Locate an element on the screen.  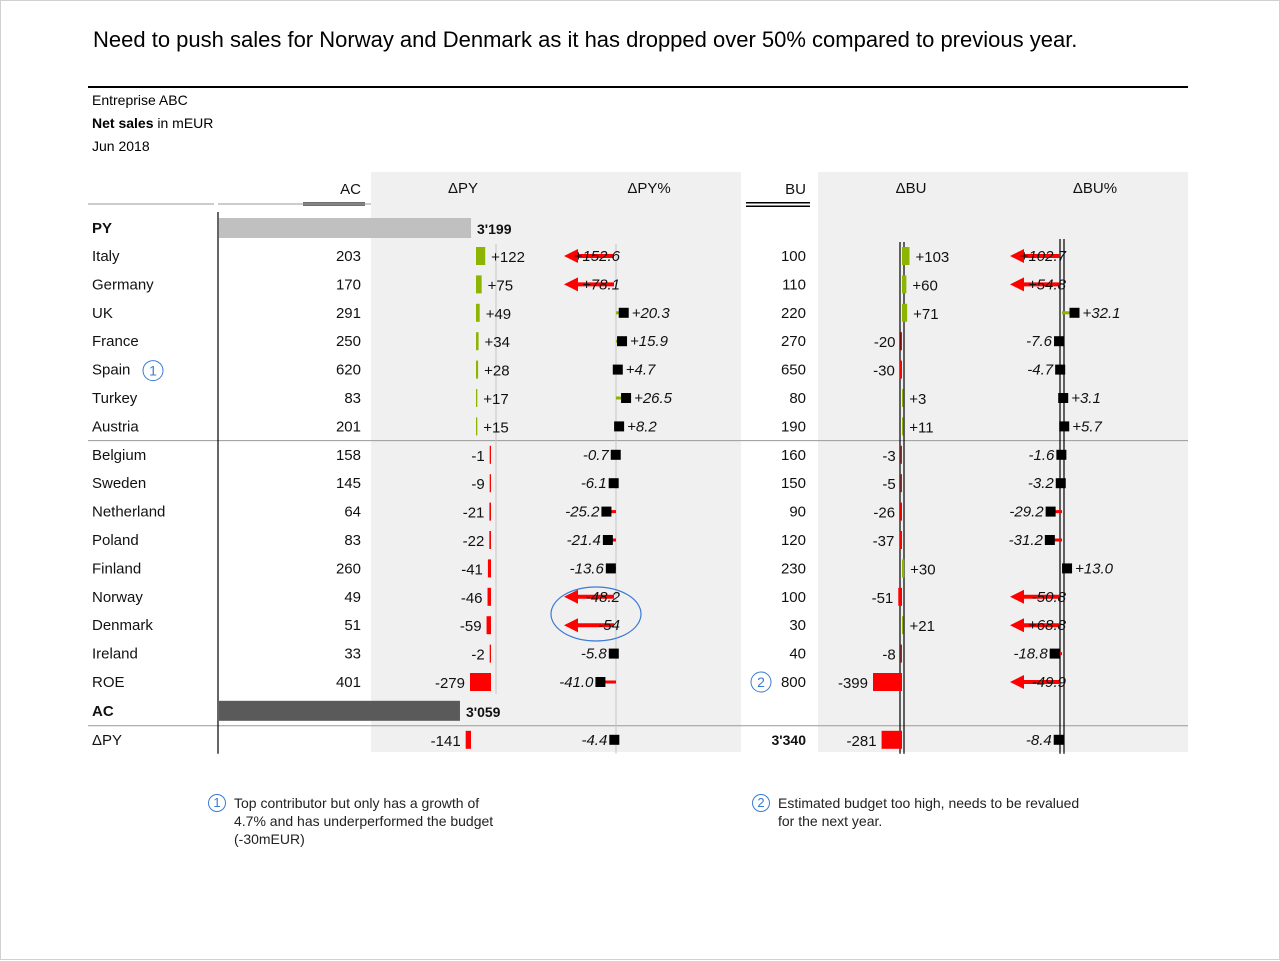
dpy-label-spain: +28 is located at coordinates (496, 371).